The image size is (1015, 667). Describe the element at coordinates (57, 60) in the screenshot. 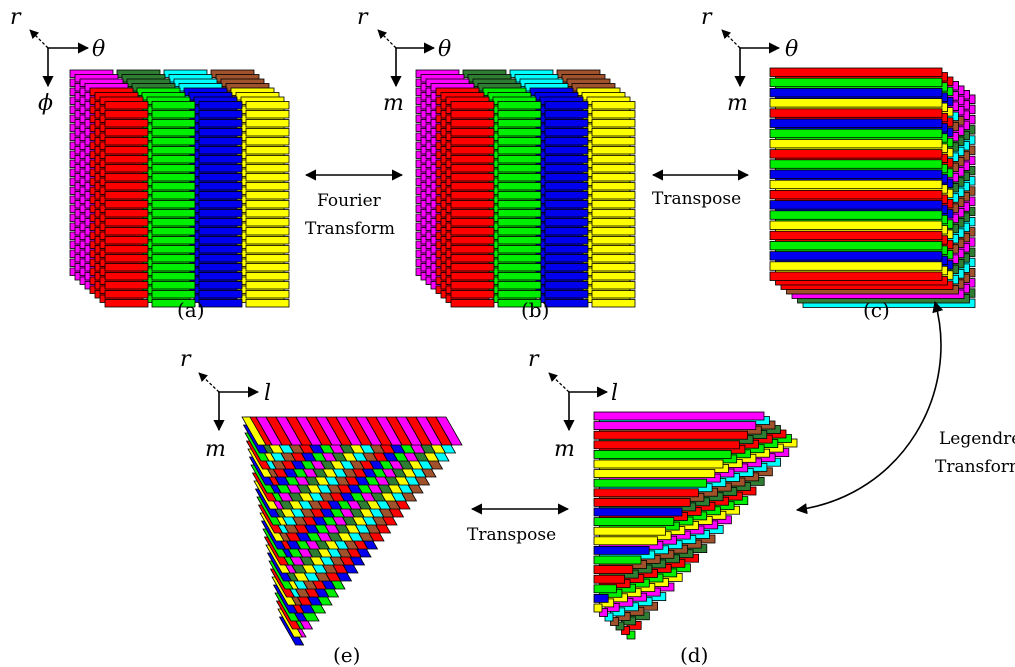

I see `axes-a: r θ ϕ` at that location.